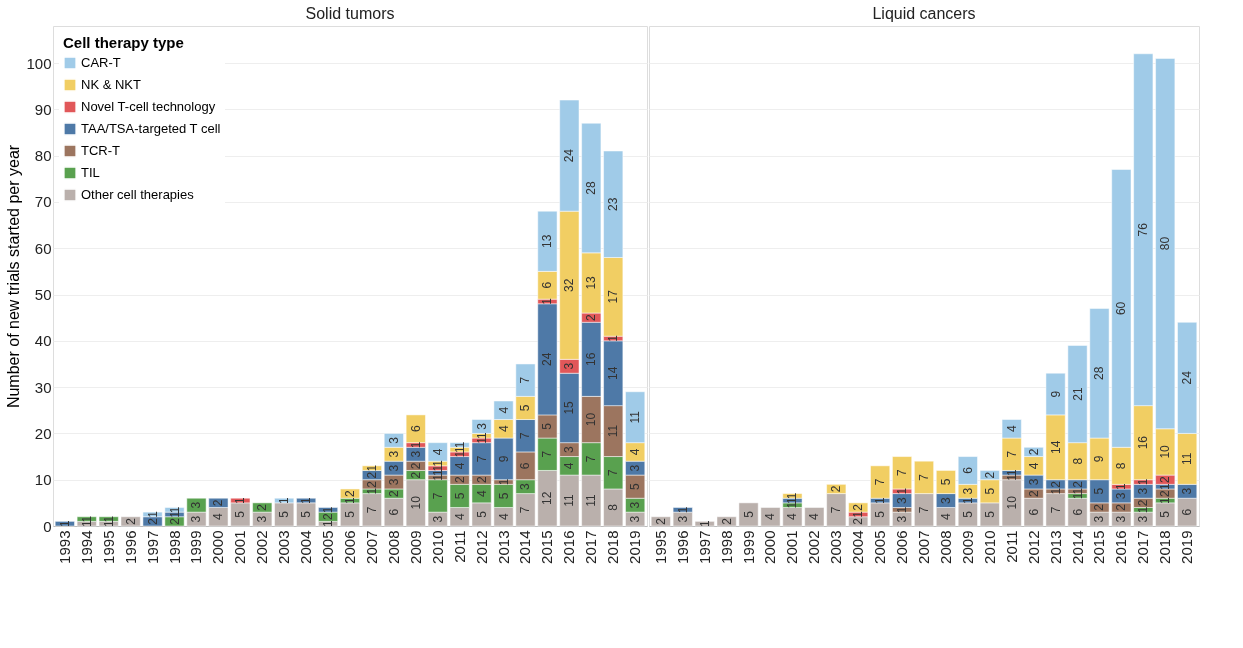 The height and width of the screenshot is (648, 1243). What do you see at coordinates (1077, 394) in the screenshot?
I see `data-label: 21` at bounding box center [1077, 394].